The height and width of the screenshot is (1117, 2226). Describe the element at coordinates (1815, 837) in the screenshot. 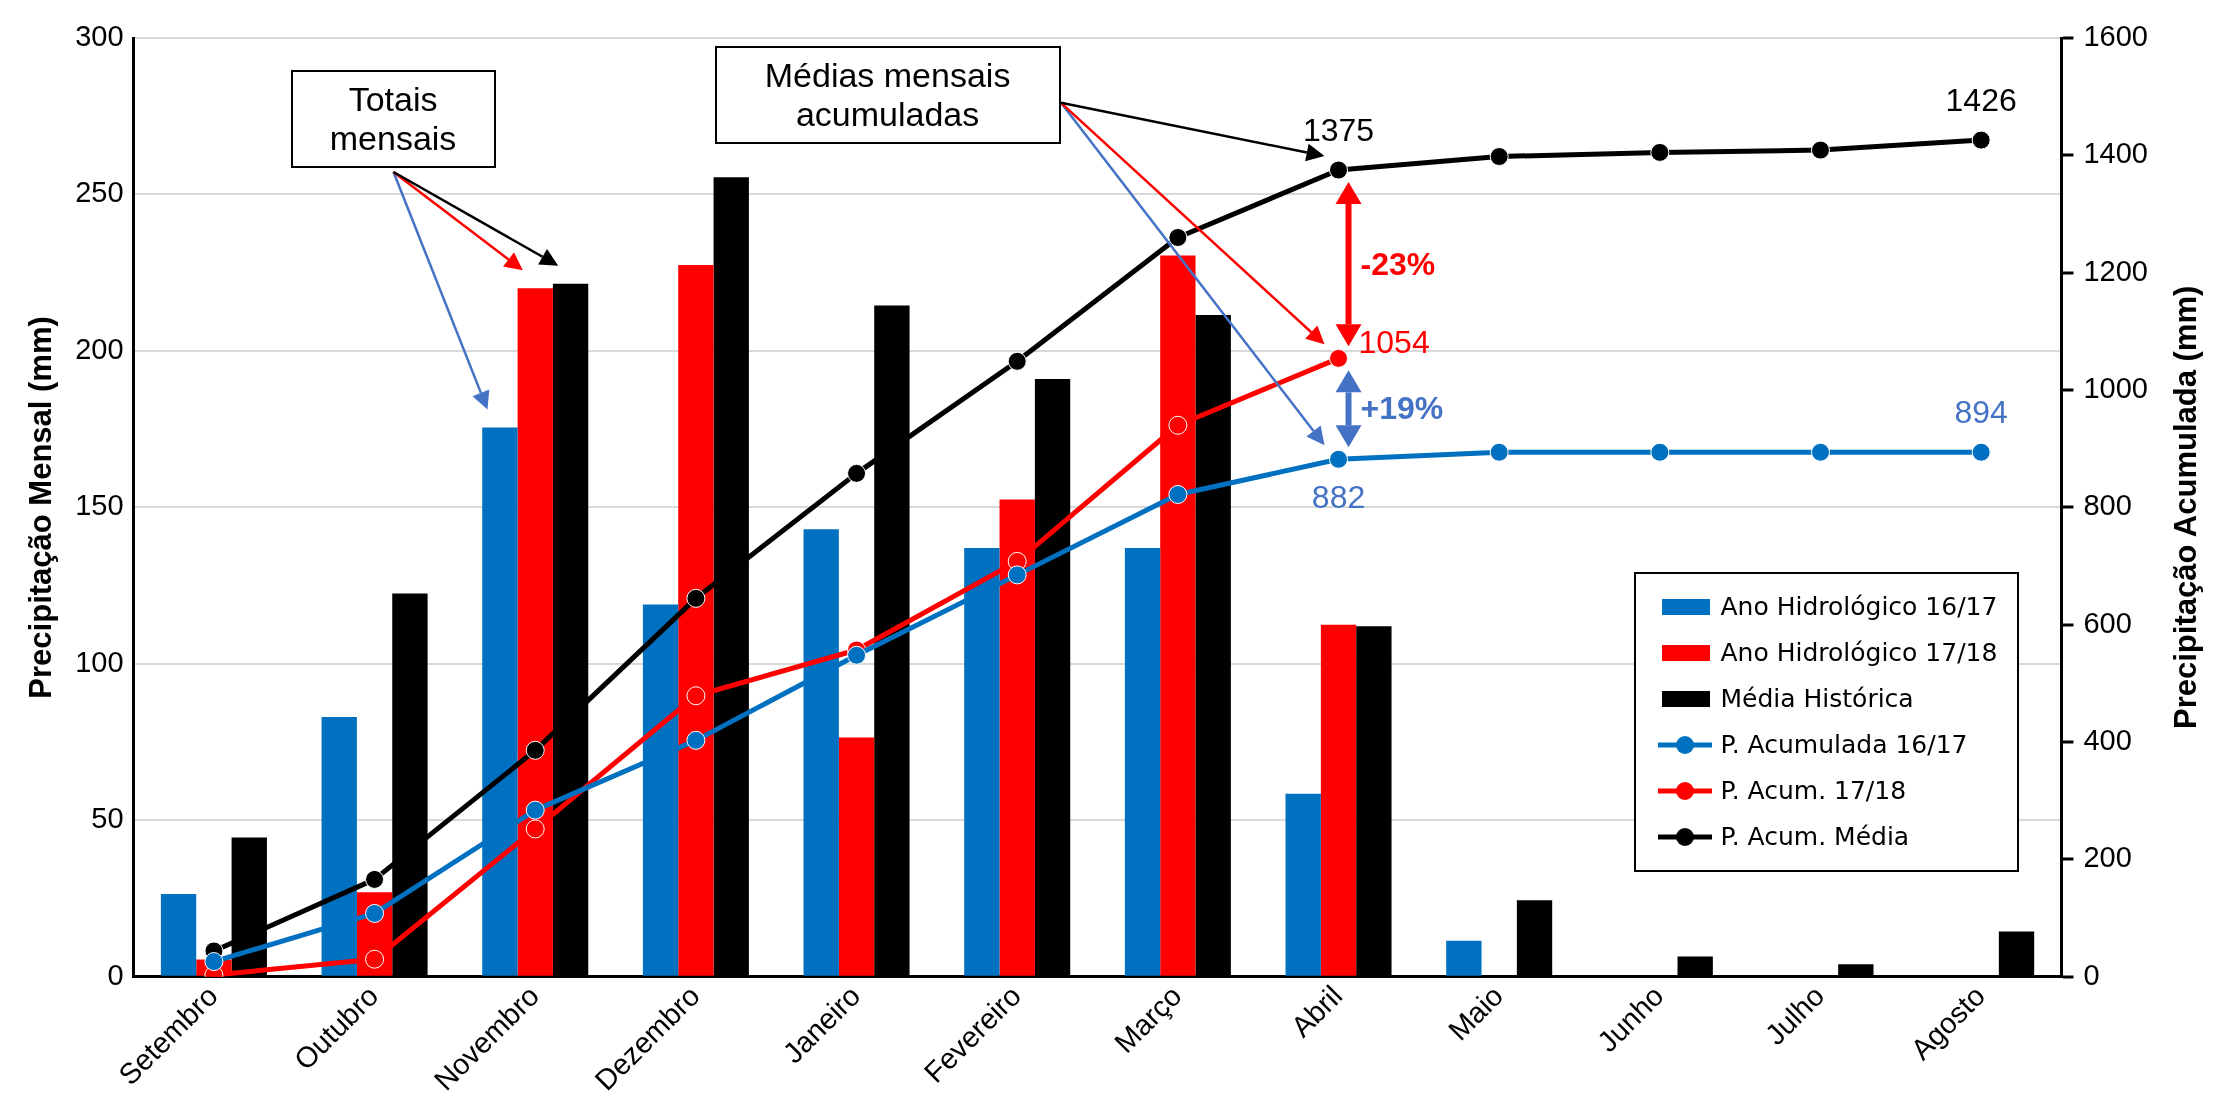

I see `legend-label: P. Acum. Média` at that location.